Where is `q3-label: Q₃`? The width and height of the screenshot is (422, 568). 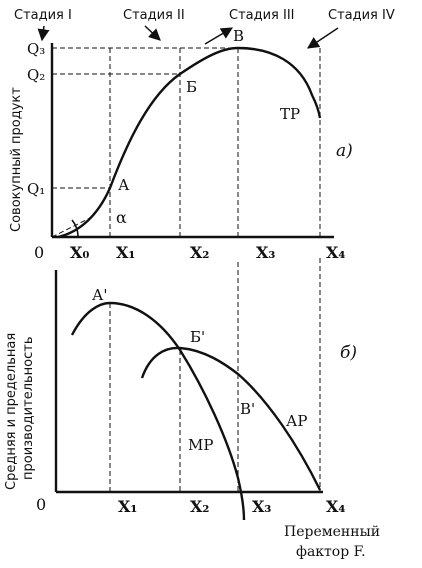 q3-label: Q₃ is located at coordinates (36, 49).